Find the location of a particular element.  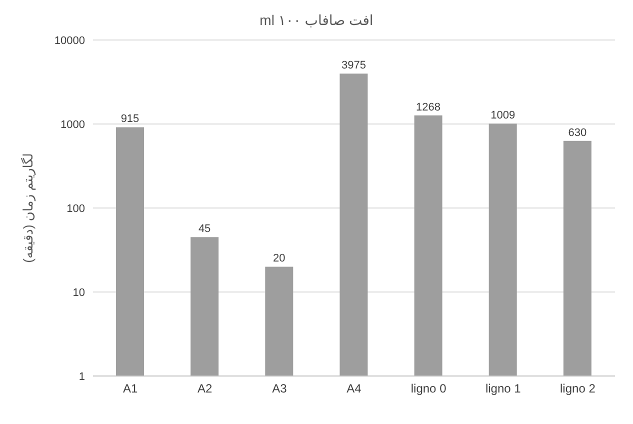

data-label: 1268 is located at coordinates (428, 107).